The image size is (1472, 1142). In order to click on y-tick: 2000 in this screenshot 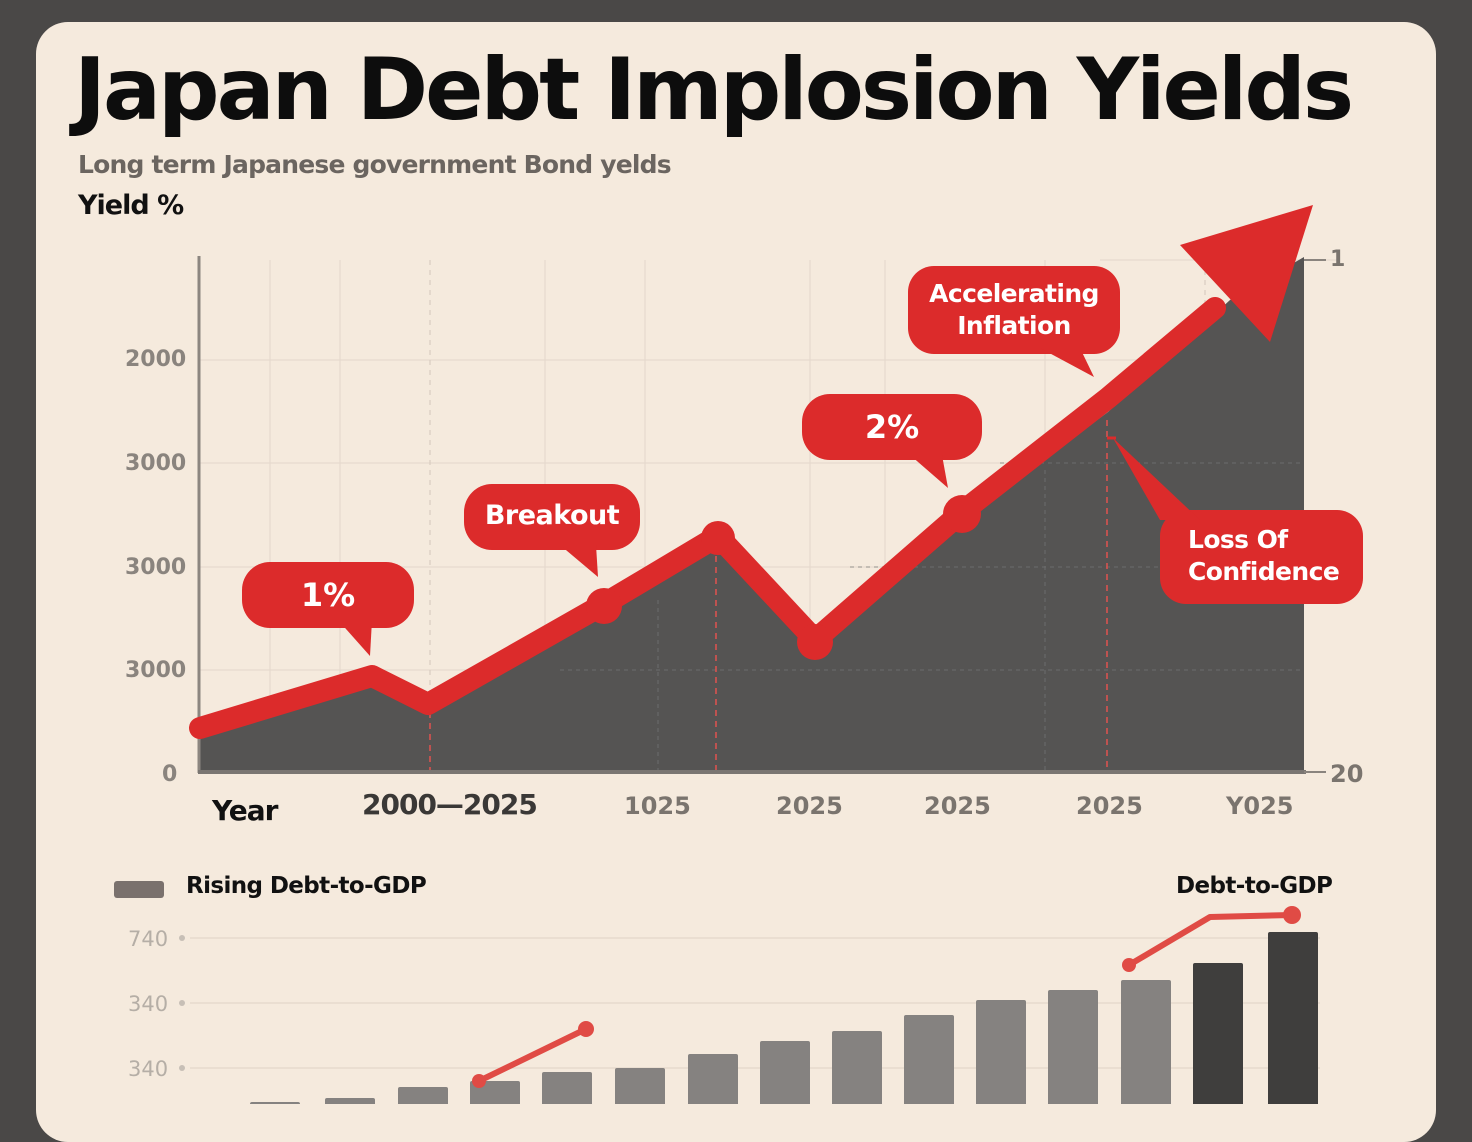, I will do `click(156, 359)`.